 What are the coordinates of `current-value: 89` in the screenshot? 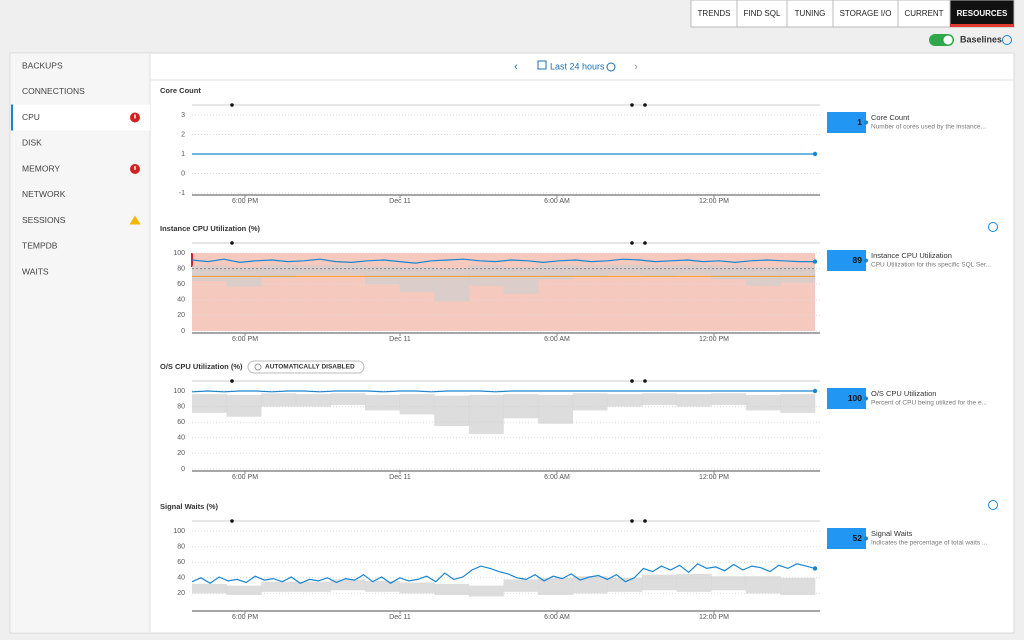 It's located at (858, 260).